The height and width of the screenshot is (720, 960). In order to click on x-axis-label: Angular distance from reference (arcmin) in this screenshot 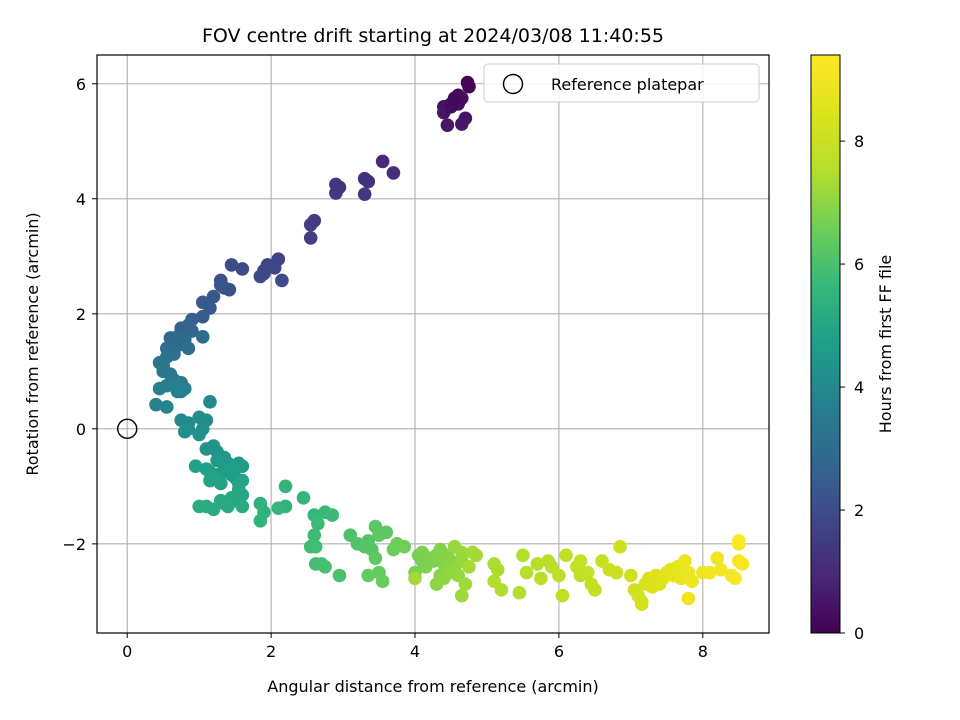, I will do `click(432, 686)`.